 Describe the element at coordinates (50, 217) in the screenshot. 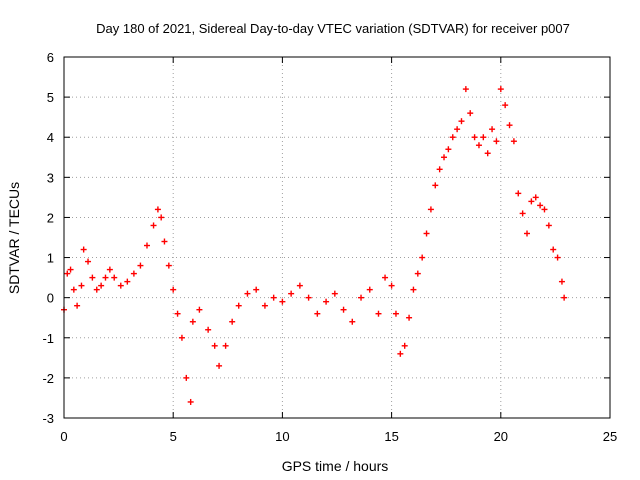

I see `y-tick-label: 2` at that location.